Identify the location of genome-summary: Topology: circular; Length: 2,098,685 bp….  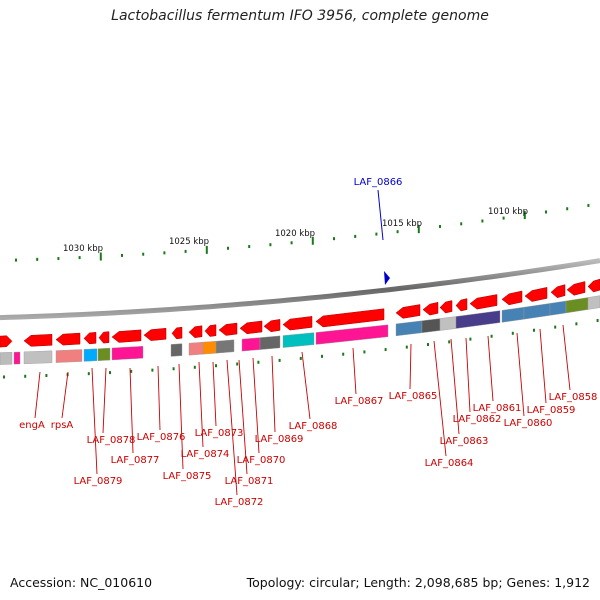
(418, 582).